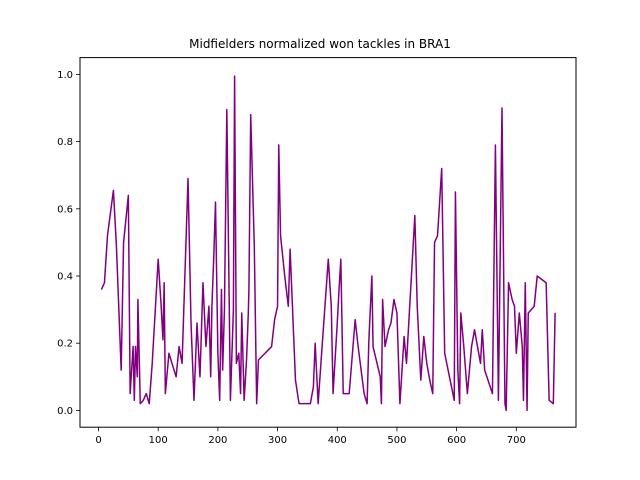  I want to click on y-tick-label: 0.4, so click(65, 277).